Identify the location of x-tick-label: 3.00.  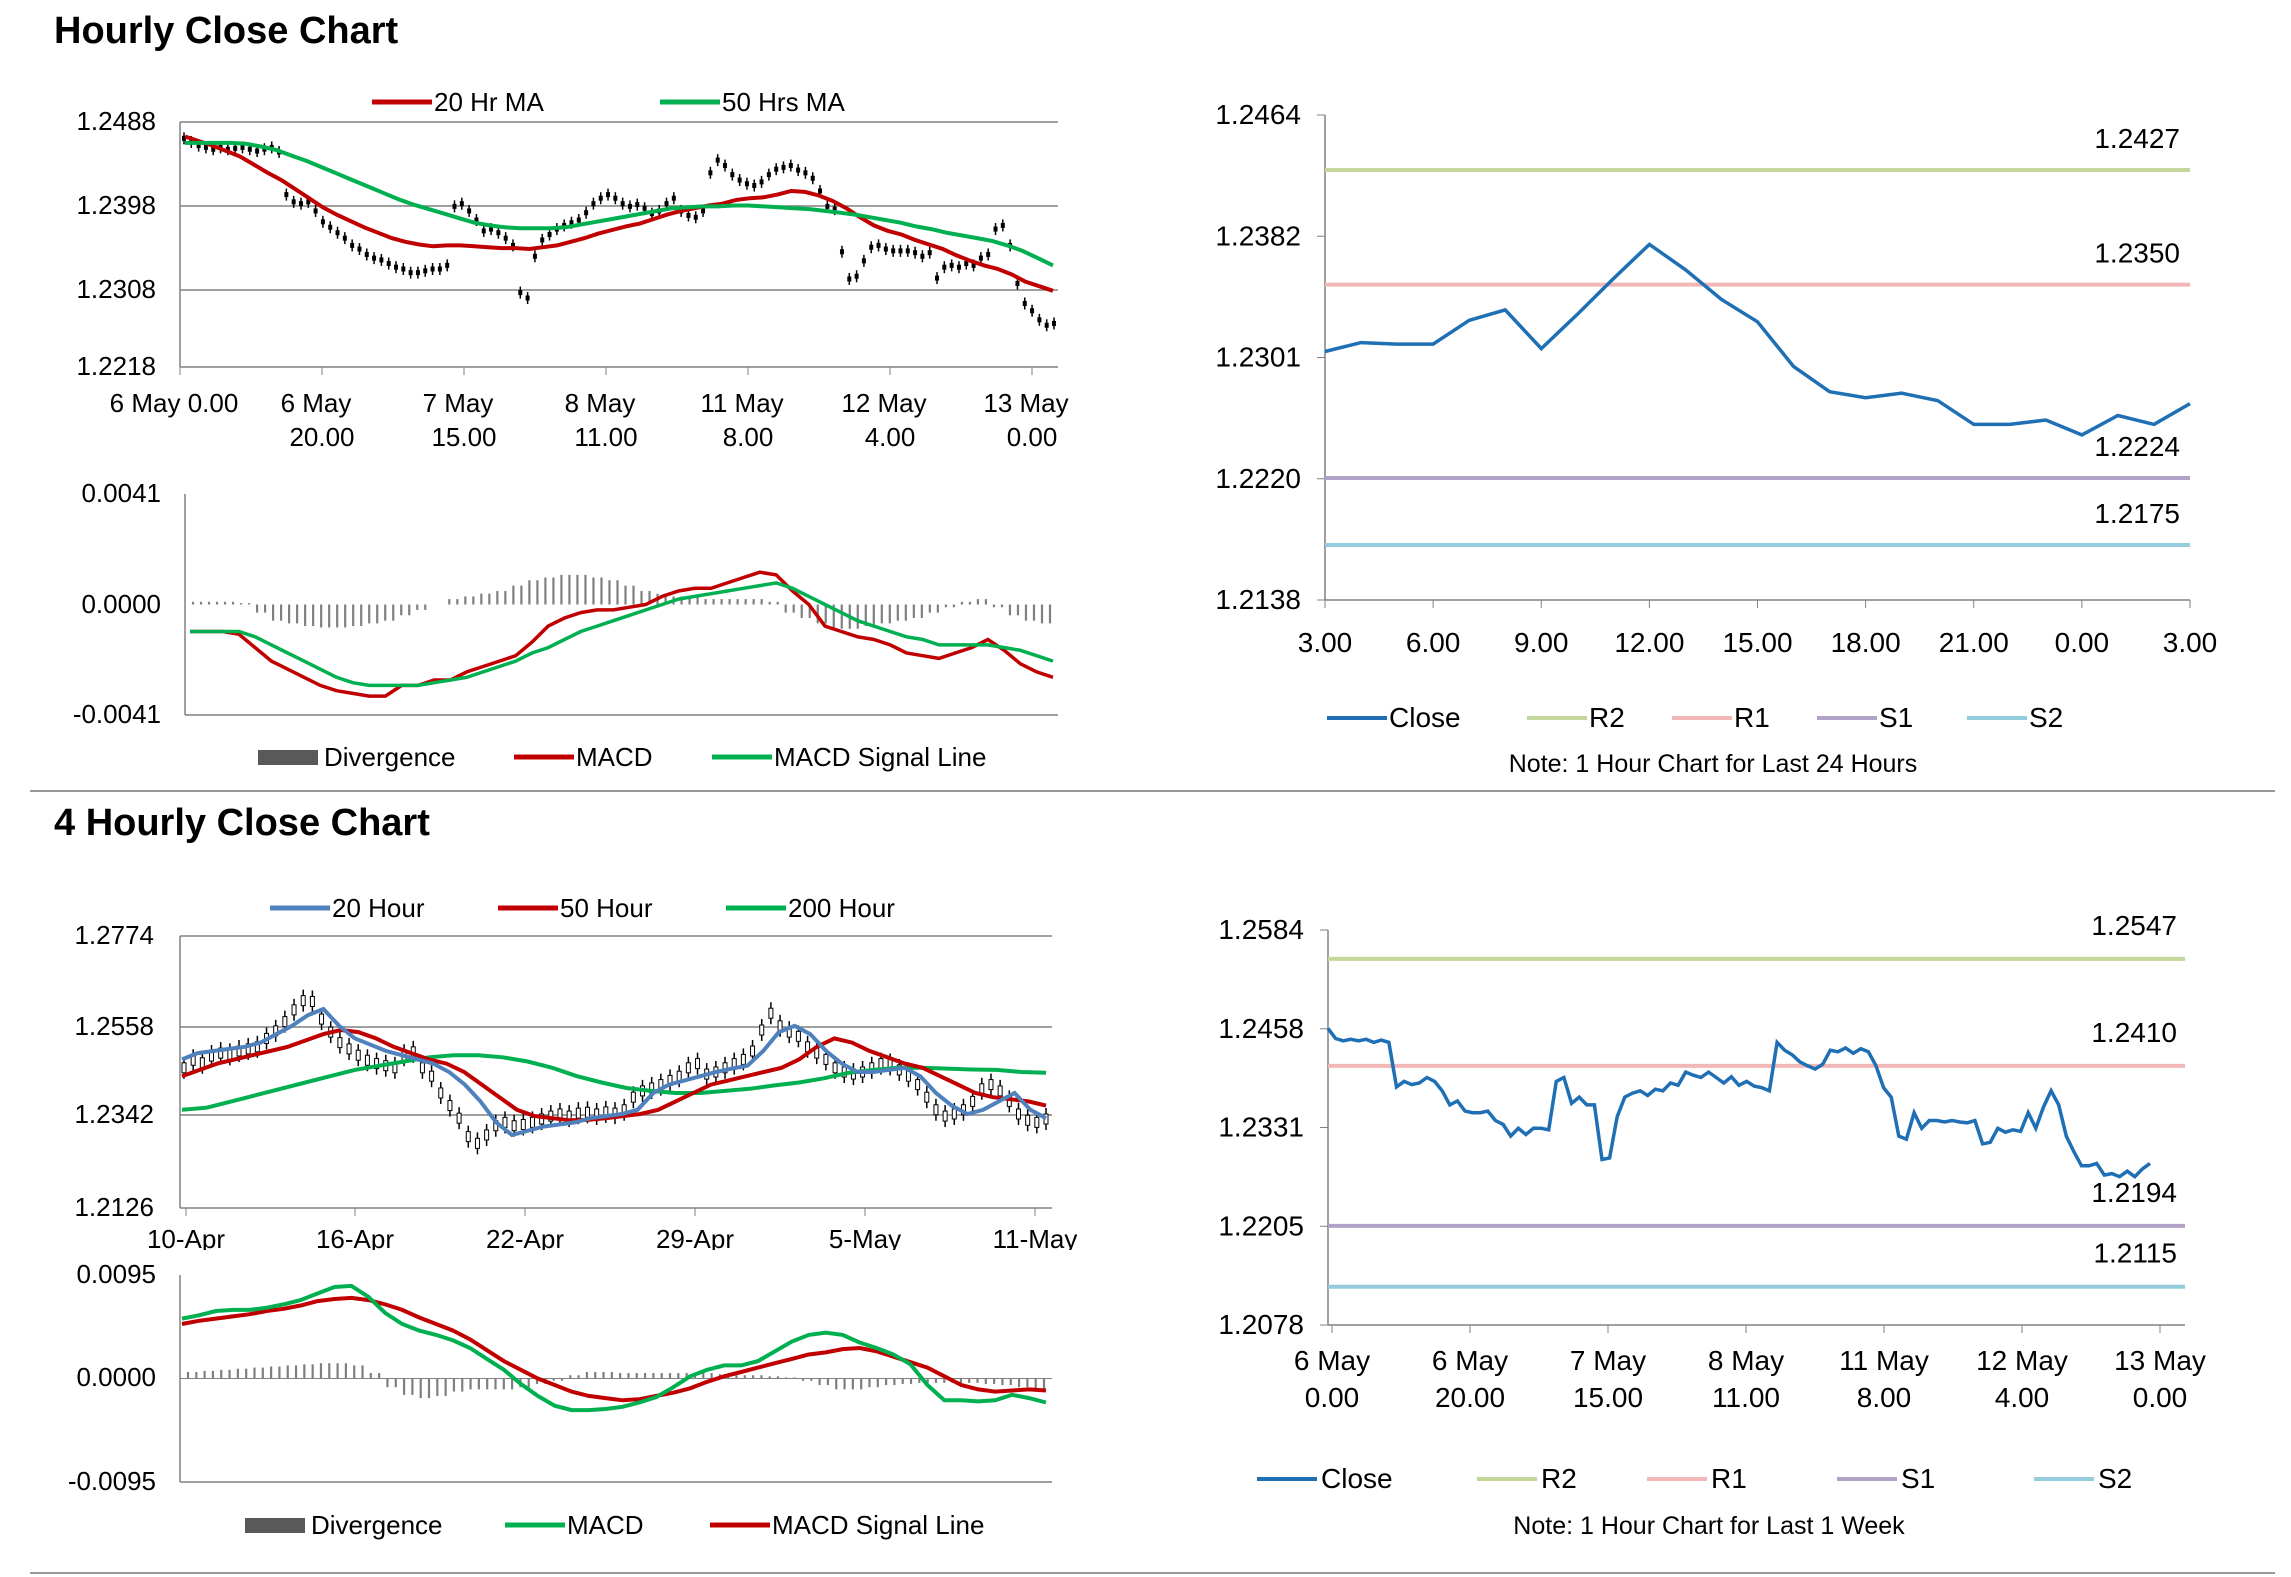
(2190, 642).